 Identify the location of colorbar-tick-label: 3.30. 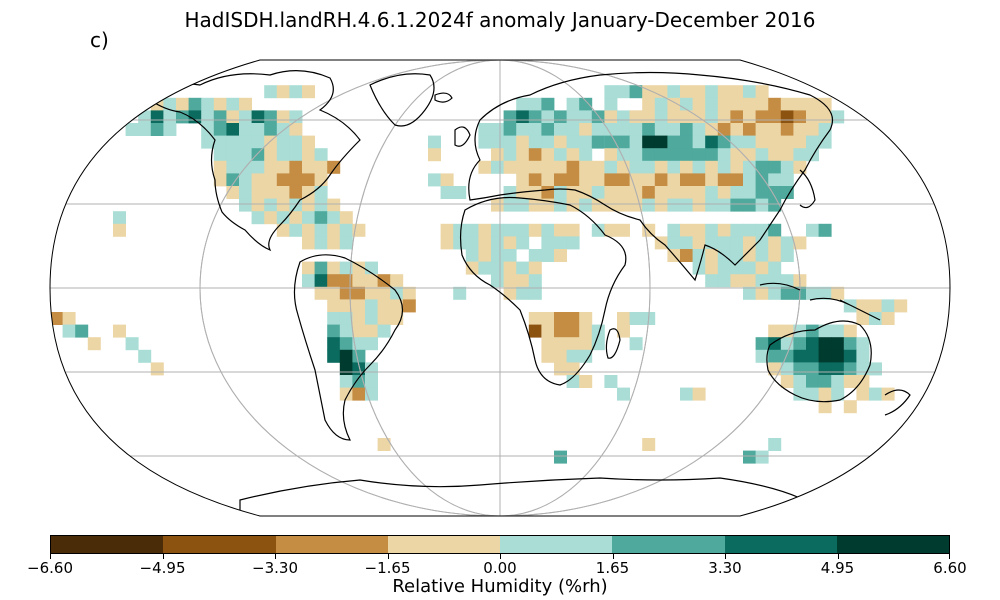
(725, 568).